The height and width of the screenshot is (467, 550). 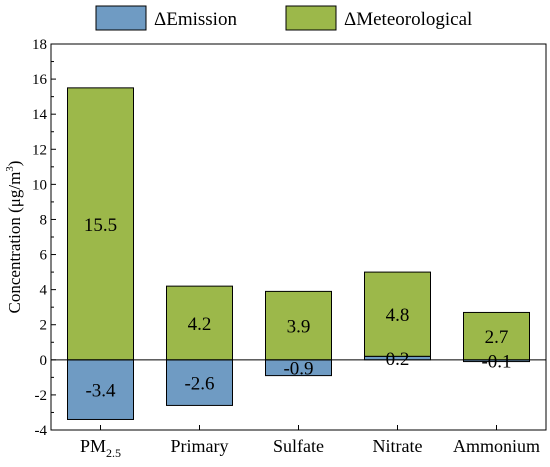 I want to click on y-axis-title-suffix: ), so click(x=14, y=164).